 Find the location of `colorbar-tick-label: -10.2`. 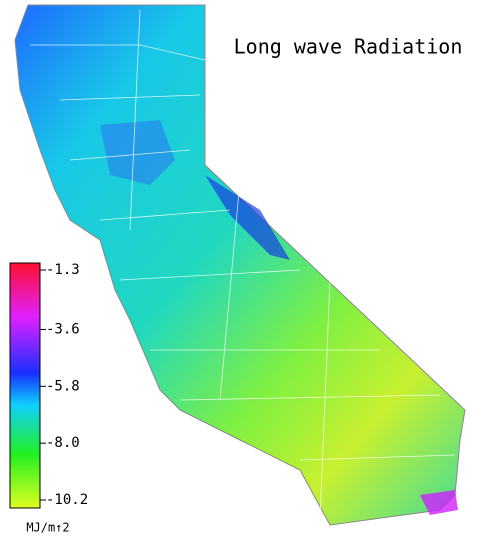

colorbar-tick-label: -10.2 is located at coordinates (67, 500).